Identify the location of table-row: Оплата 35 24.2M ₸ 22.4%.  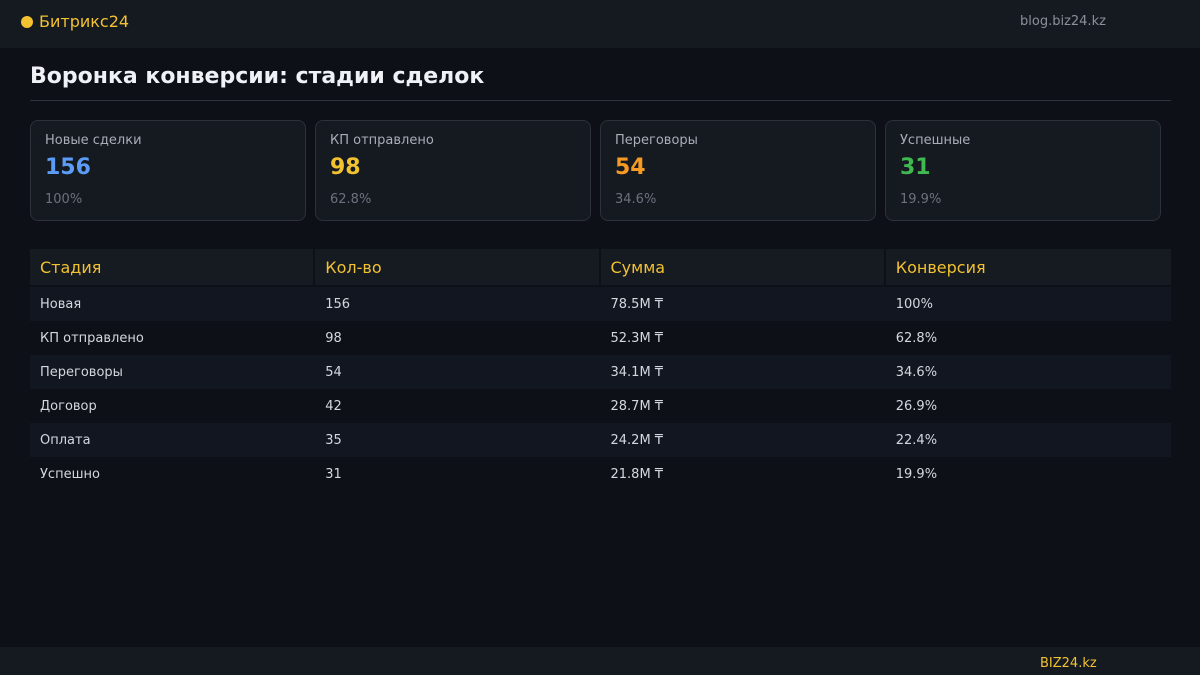
(600, 440).